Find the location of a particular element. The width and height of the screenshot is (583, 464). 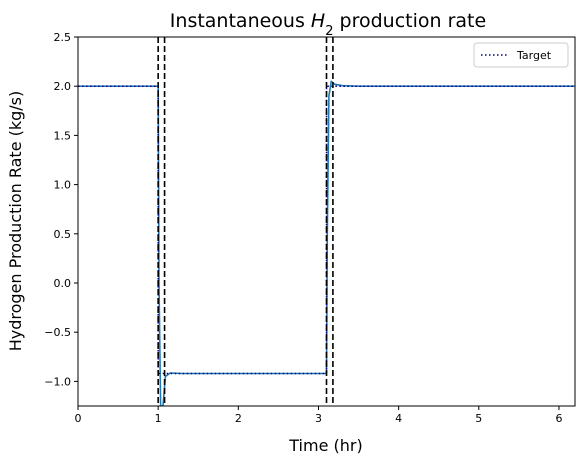

legend: Target is located at coordinates (521, 55).